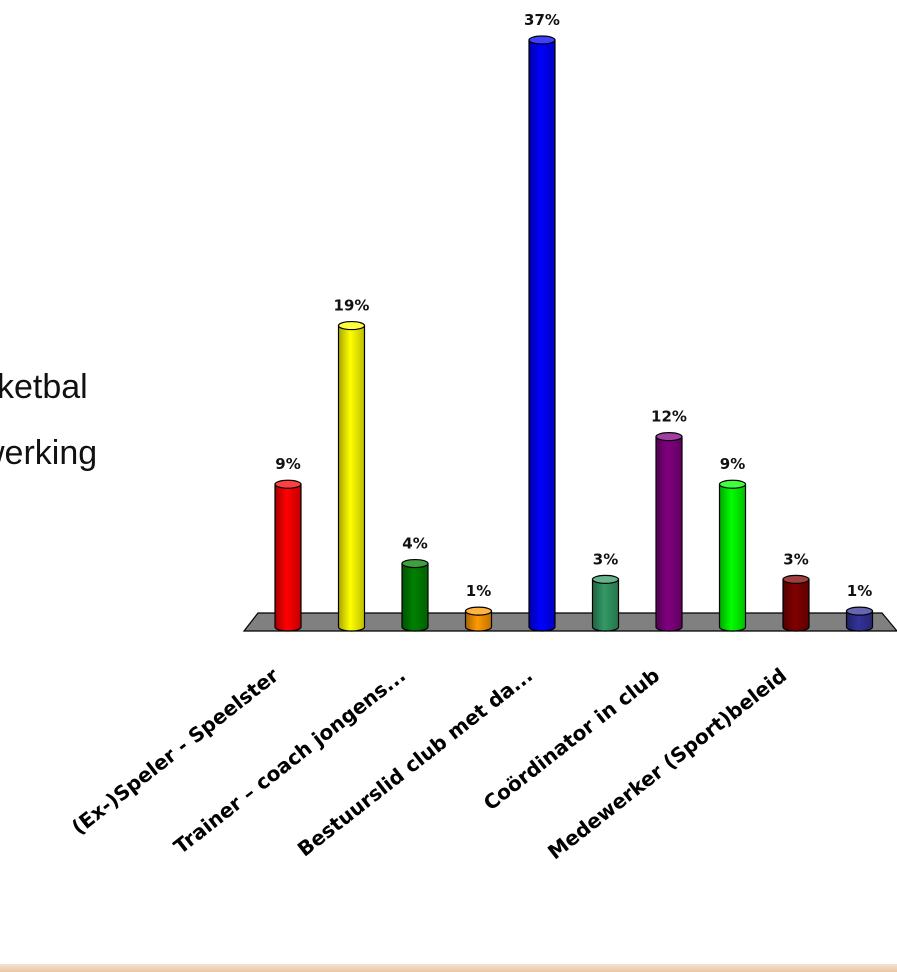  I want to click on data-label: 19%, so click(352, 306).